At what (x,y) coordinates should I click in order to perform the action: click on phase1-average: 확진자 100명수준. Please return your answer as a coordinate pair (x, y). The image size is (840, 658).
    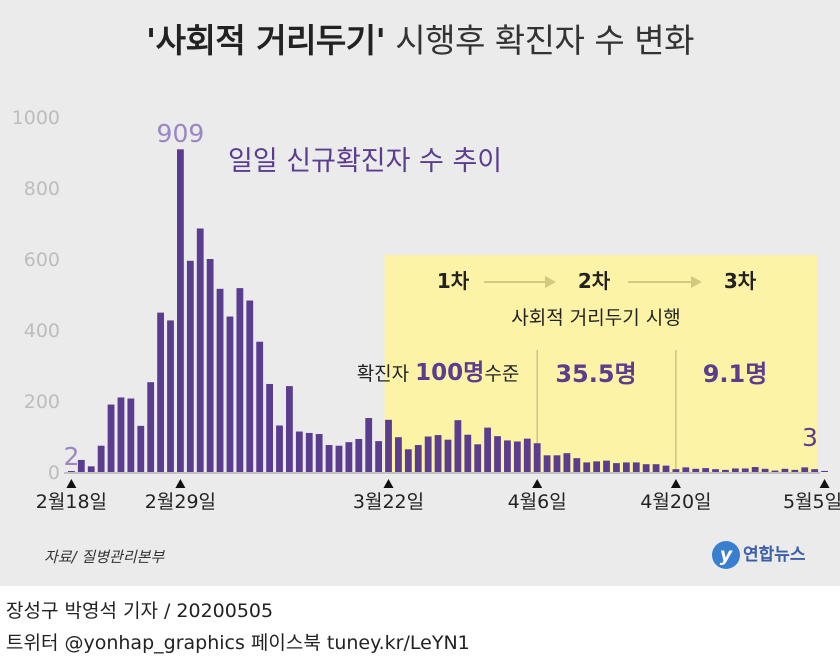
    Looking at the image, I should click on (438, 373).